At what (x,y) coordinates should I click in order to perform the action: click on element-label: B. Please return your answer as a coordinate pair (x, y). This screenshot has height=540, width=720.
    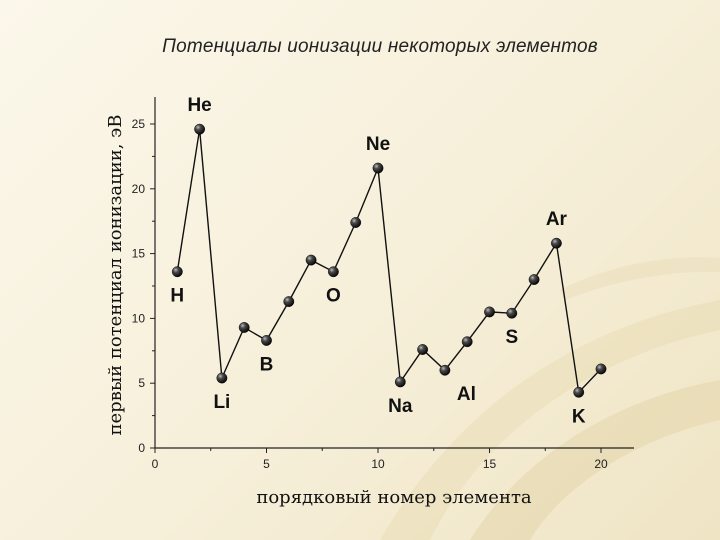
    Looking at the image, I should click on (267, 364).